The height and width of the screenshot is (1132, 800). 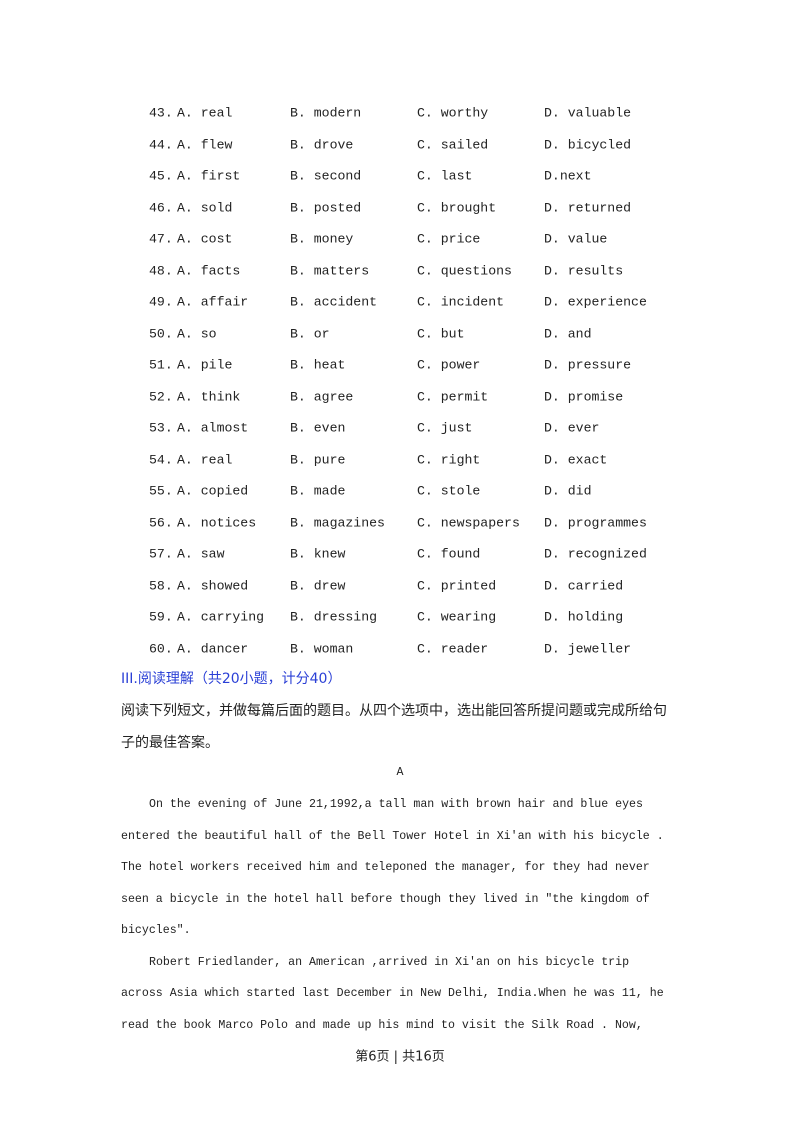 What do you see at coordinates (584, 617) in the screenshot?
I see `option: D. holding` at bounding box center [584, 617].